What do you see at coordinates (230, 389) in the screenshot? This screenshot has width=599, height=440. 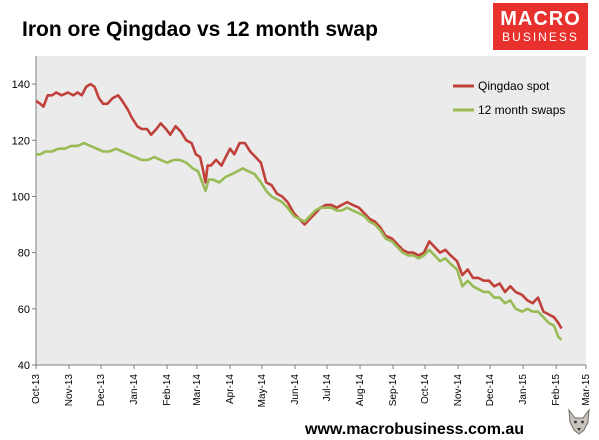 I see `x-tick-label: Apr-14` at bounding box center [230, 389].